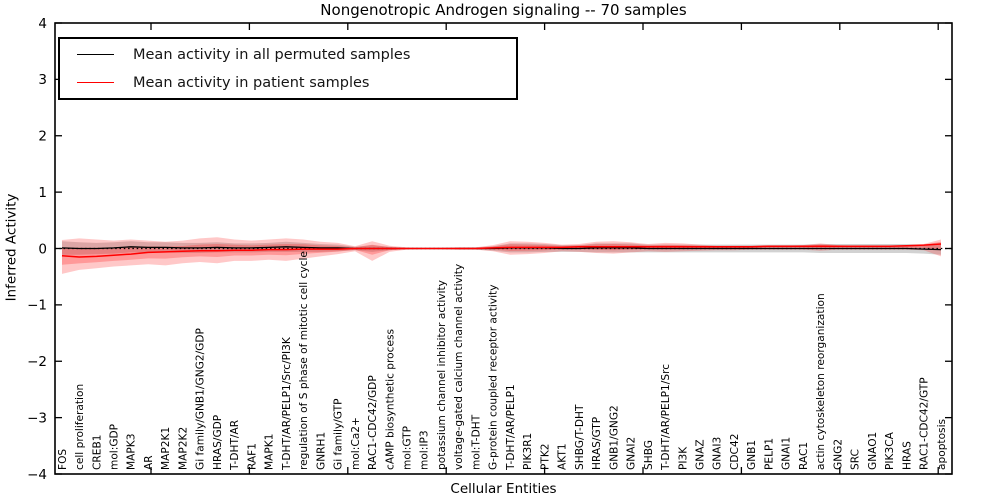  Describe the element at coordinates (42, 193) in the screenshot. I see `y-tick-label: 1` at that location.